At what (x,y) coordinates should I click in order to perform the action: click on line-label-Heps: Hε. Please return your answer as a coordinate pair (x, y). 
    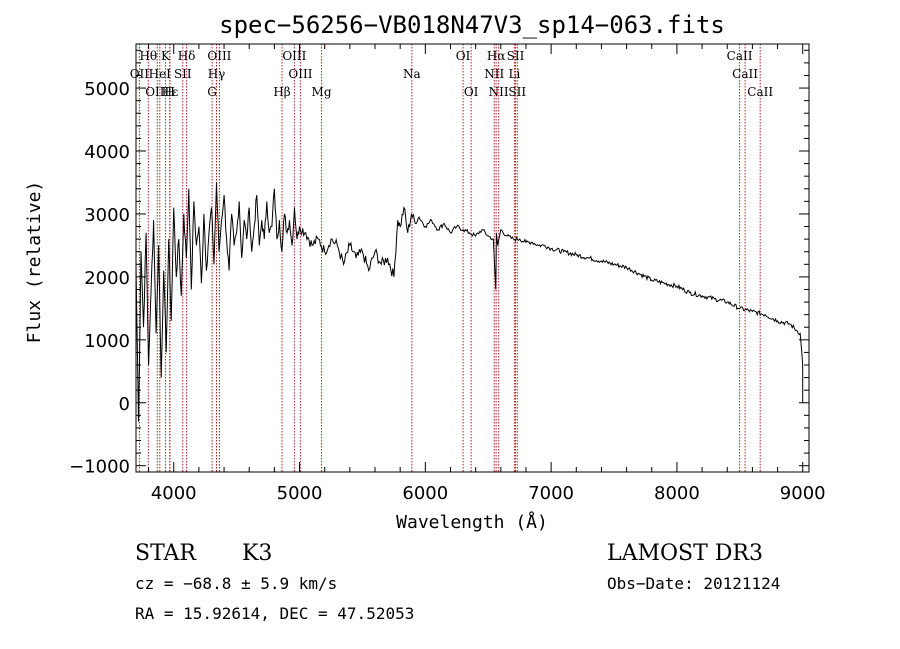
    Looking at the image, I should click on (170, 92).